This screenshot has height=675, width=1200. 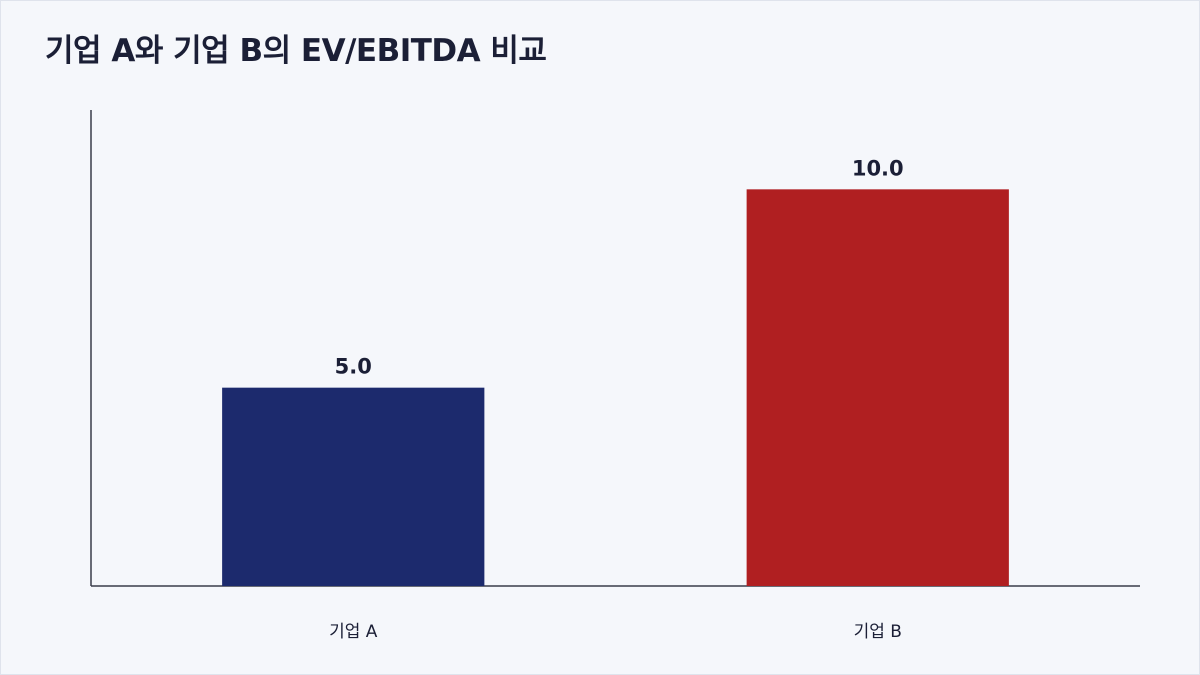 I want to click on x-tick-label: 기업 A, so click(x=353, y=632).